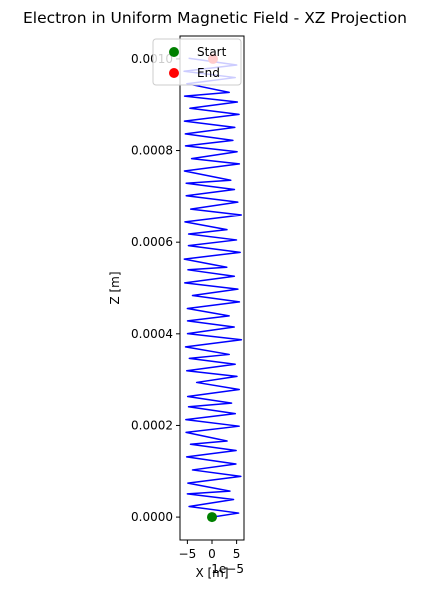 Image resolution: width=431 pixels, height=590 pixels. I want to click on legend-end-marker, so click(174, 73).